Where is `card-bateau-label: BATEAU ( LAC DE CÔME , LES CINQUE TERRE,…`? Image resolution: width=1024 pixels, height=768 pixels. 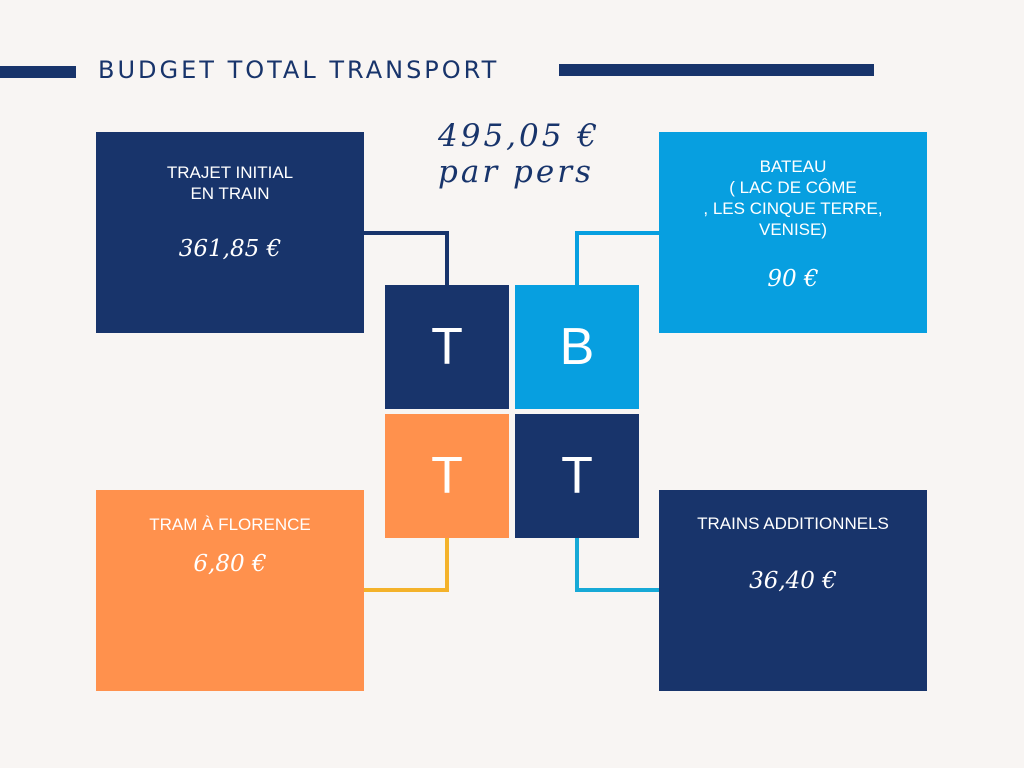 card-bateau-label: BATEAU ( LAC DE CÔME , LES CINQUE TERRE,… is located at coordinates (793, 198).